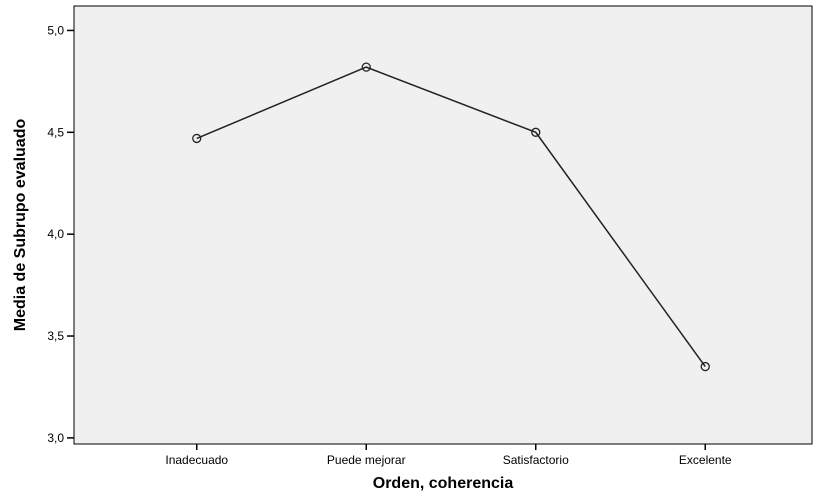 Image resolution: width=815 pixels, height=492 pixels. What do you see at coordinates (20, 225) in the screenshot?
I see `y-axis-title: Media de Subrupo evaluado` at bounding box center [20, 225].